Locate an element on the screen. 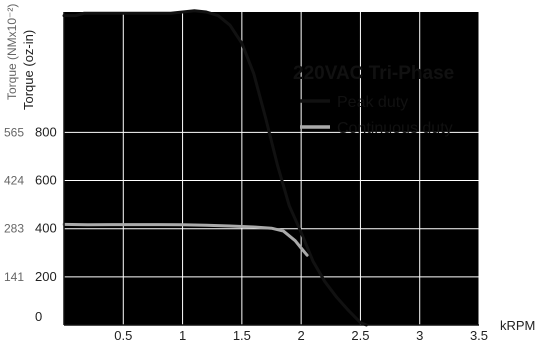 Image resolution: width=535 pixels, height=346 pixels. y2-tick-label: 141 is located at coordinates (14, 277).